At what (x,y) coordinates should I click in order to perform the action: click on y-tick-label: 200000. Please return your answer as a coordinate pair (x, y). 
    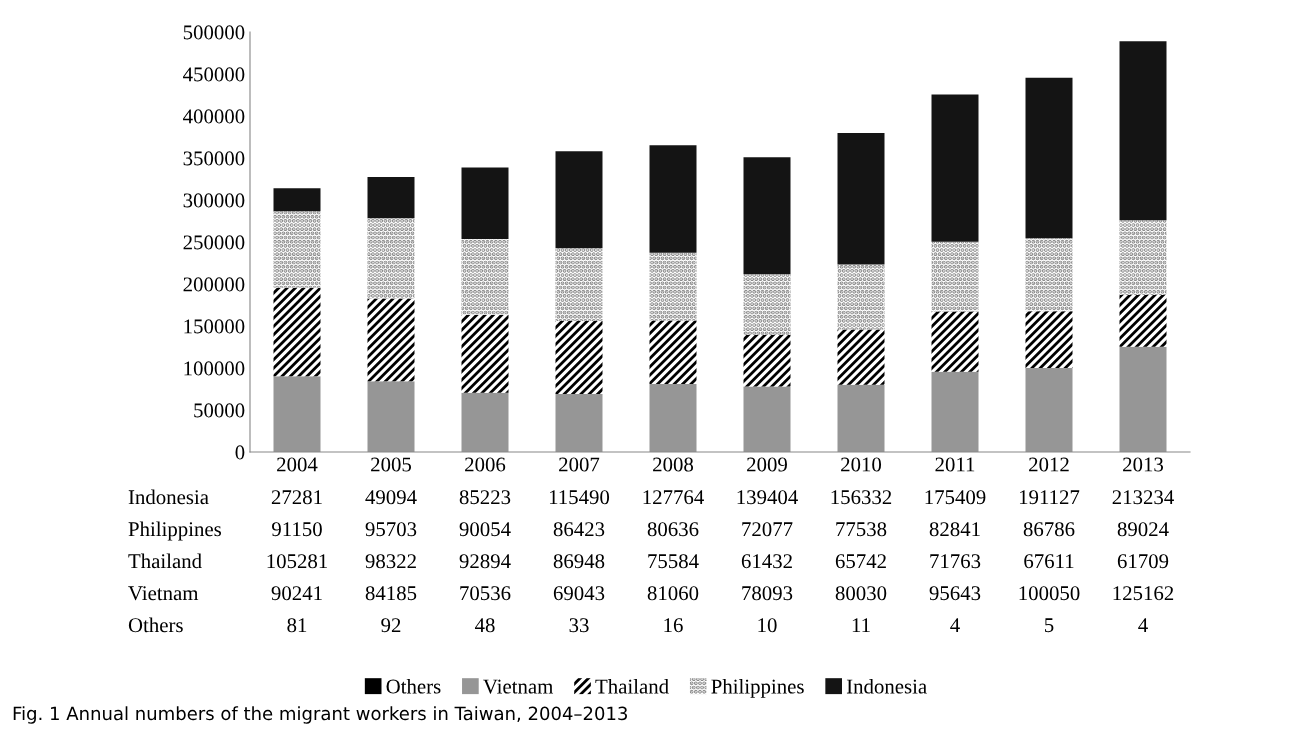
    Looking at the image, I should click on (214, 284).